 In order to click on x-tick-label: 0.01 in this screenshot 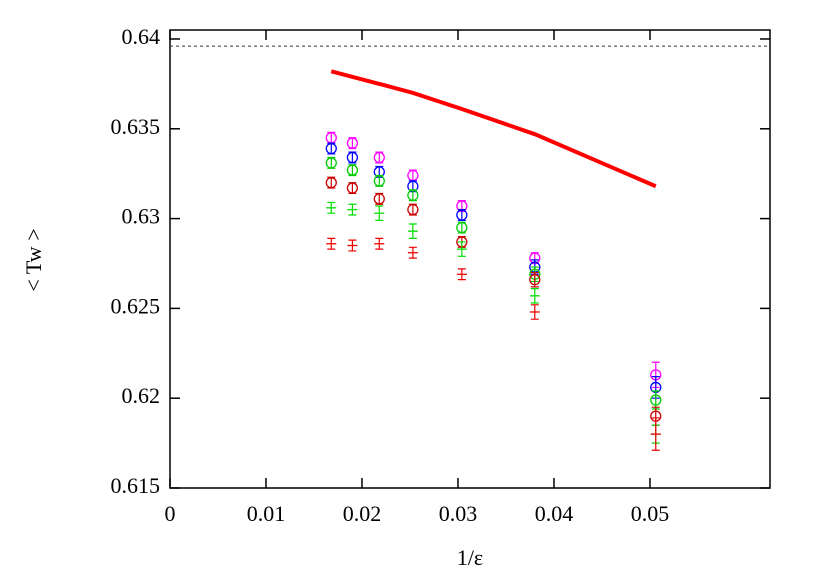, I will do `click(266, 513)`.